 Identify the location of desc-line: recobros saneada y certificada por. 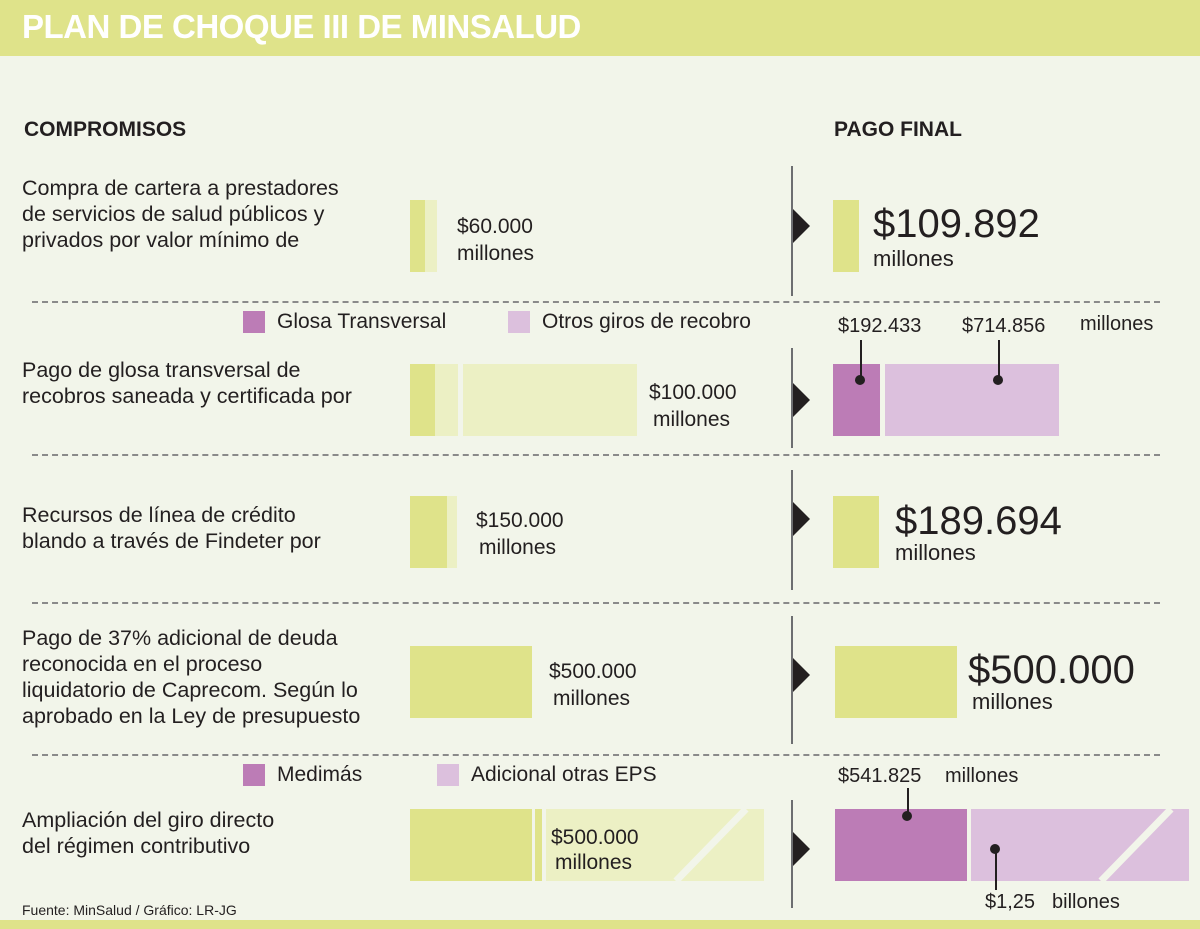
(187, 396).